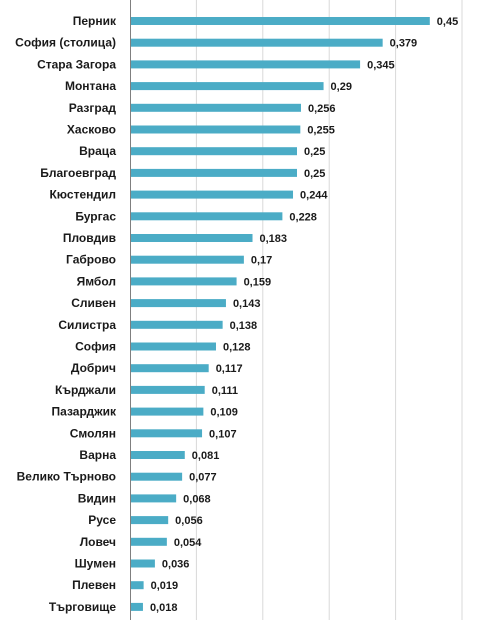  What do you see at coordinates (274, 239) in the screenshot?
I see `value-label: 0,183` at bounding box center [274, 239].